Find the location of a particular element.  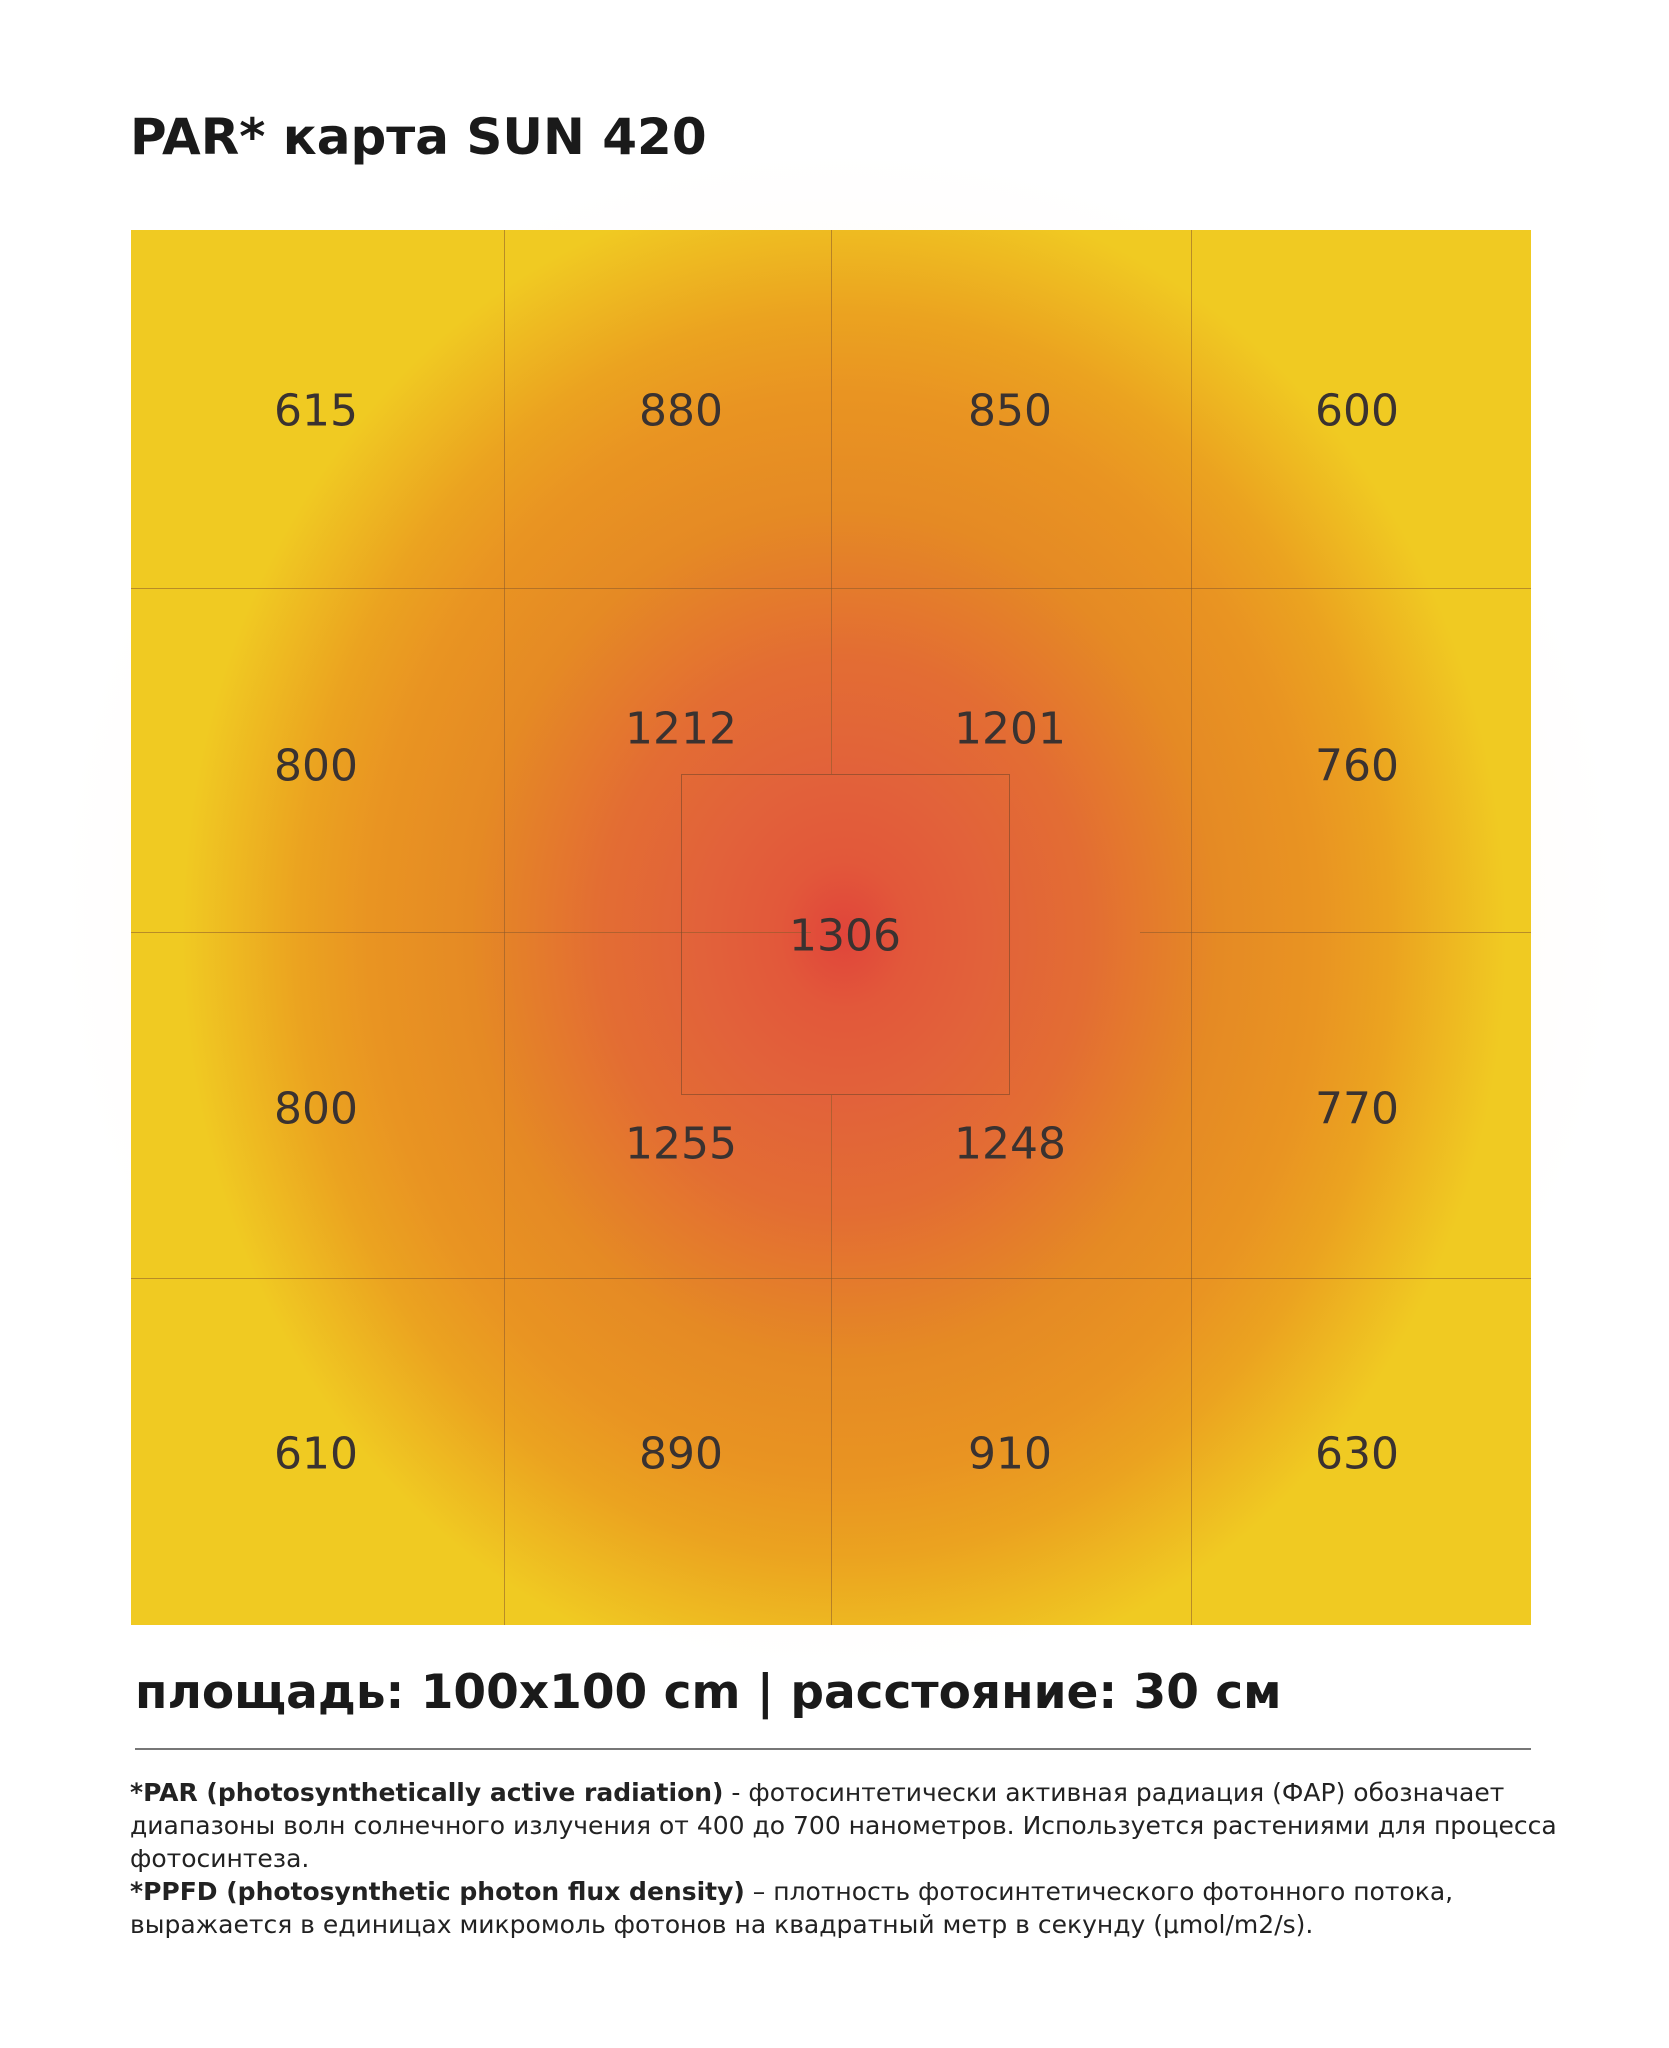

area-distance-label: площадь: 100x100 cm | расстояние: 30 см is located at coordinates (708, 1692).